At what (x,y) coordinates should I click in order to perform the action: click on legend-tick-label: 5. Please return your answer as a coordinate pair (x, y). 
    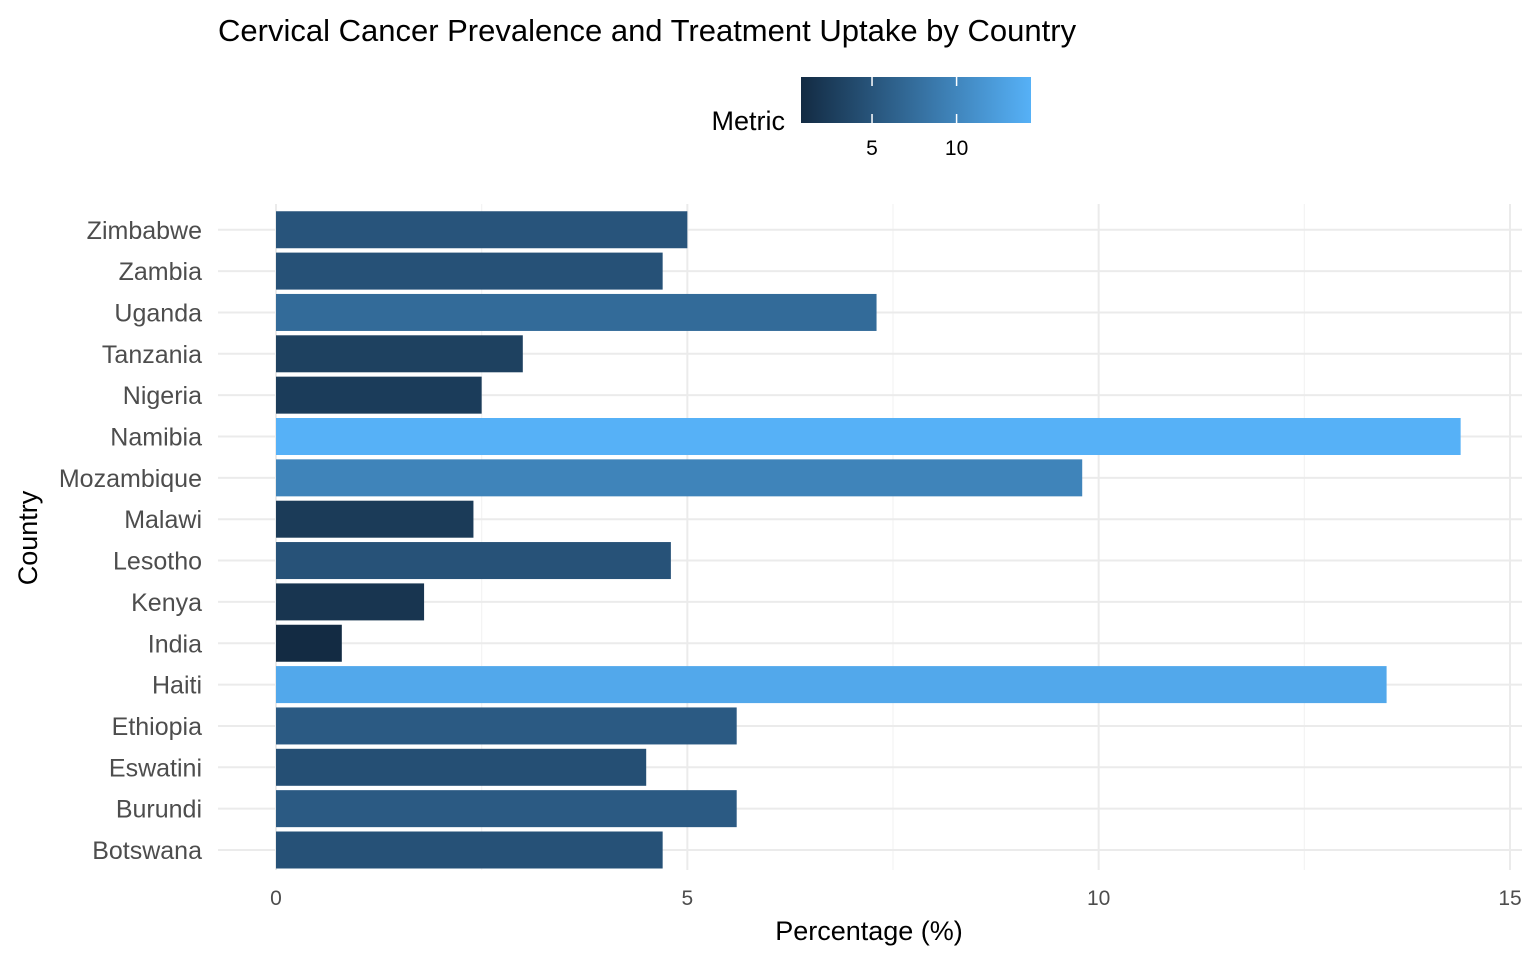
    Looking at the image, I should click on (872, 148).